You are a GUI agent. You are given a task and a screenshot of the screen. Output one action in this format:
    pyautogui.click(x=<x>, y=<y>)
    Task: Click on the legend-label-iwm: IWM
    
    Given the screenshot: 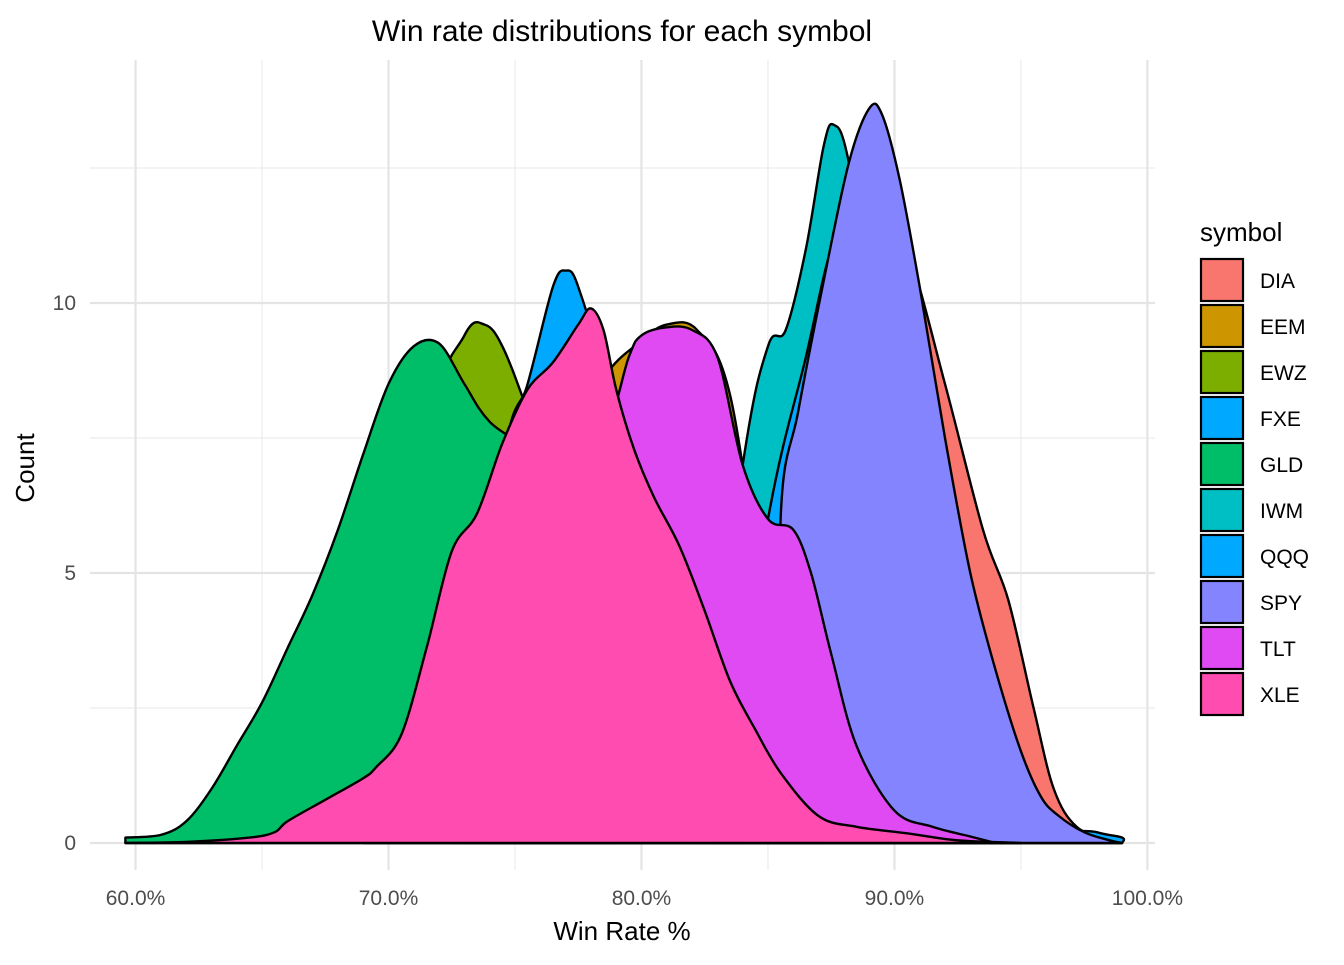 What is the action you would take?
    pyautogui.click(x=1281, y=511)
    